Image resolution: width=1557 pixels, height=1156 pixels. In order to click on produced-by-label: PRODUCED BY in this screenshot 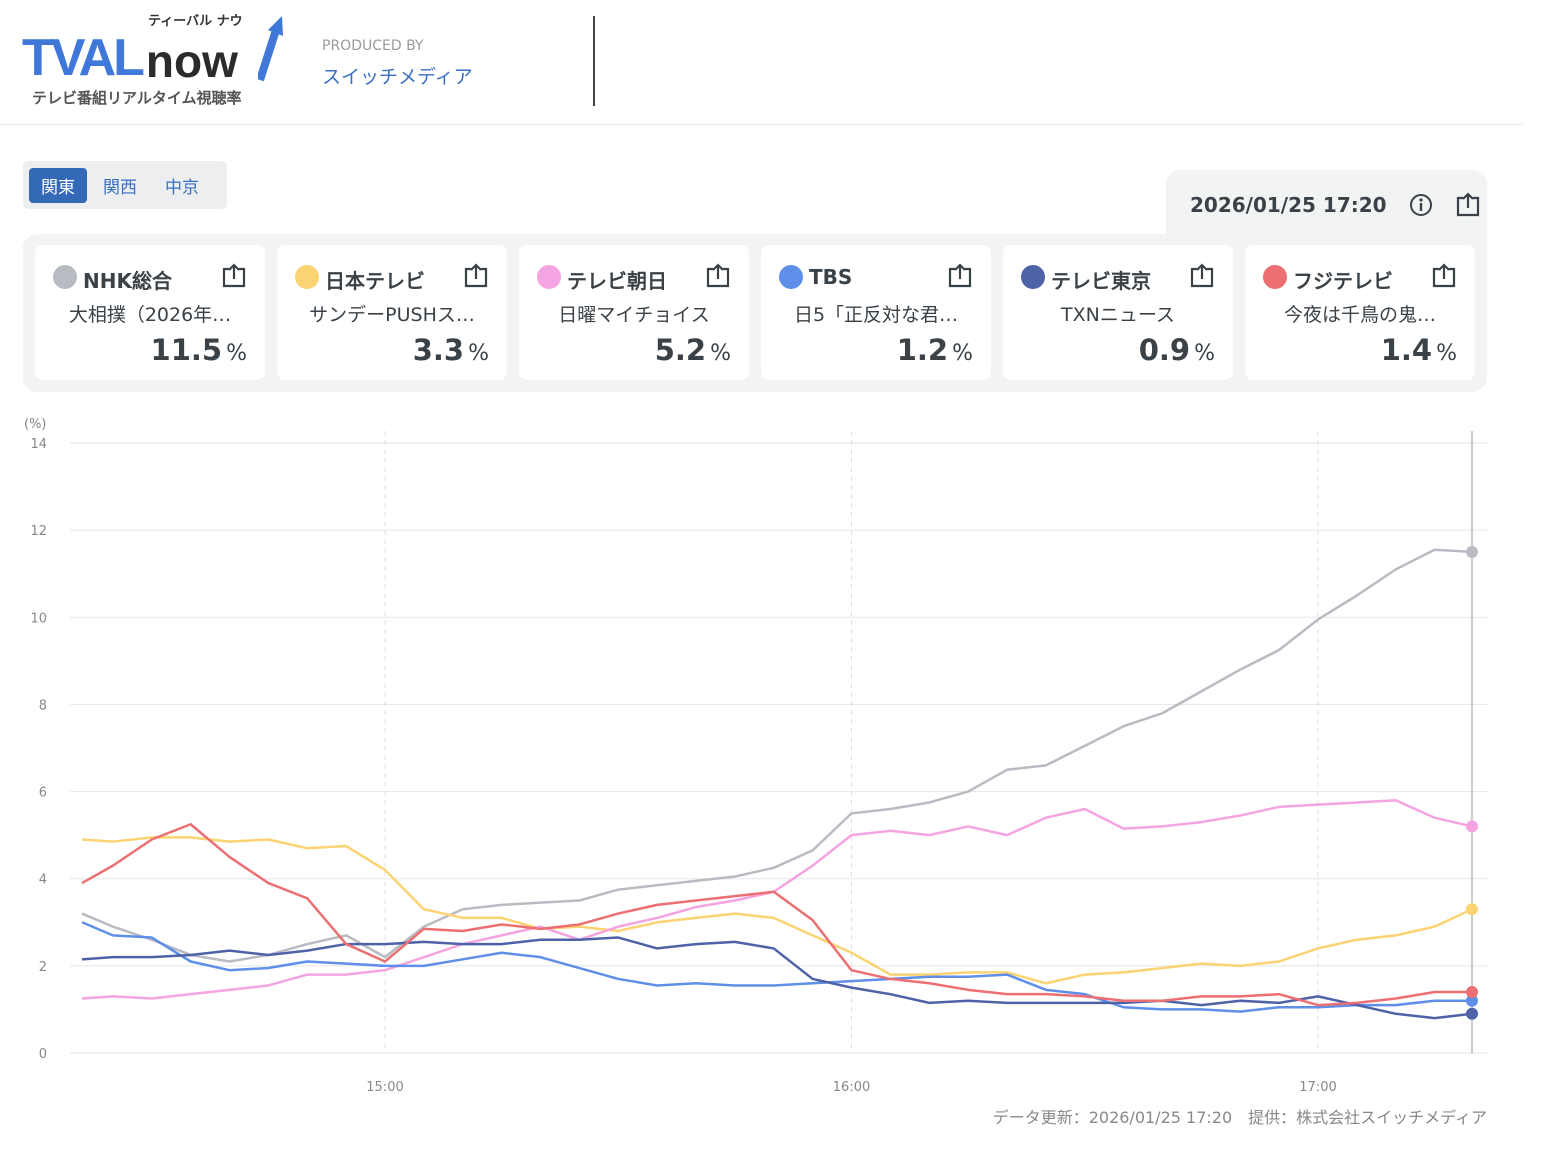, I will do `click(373, 46)`.